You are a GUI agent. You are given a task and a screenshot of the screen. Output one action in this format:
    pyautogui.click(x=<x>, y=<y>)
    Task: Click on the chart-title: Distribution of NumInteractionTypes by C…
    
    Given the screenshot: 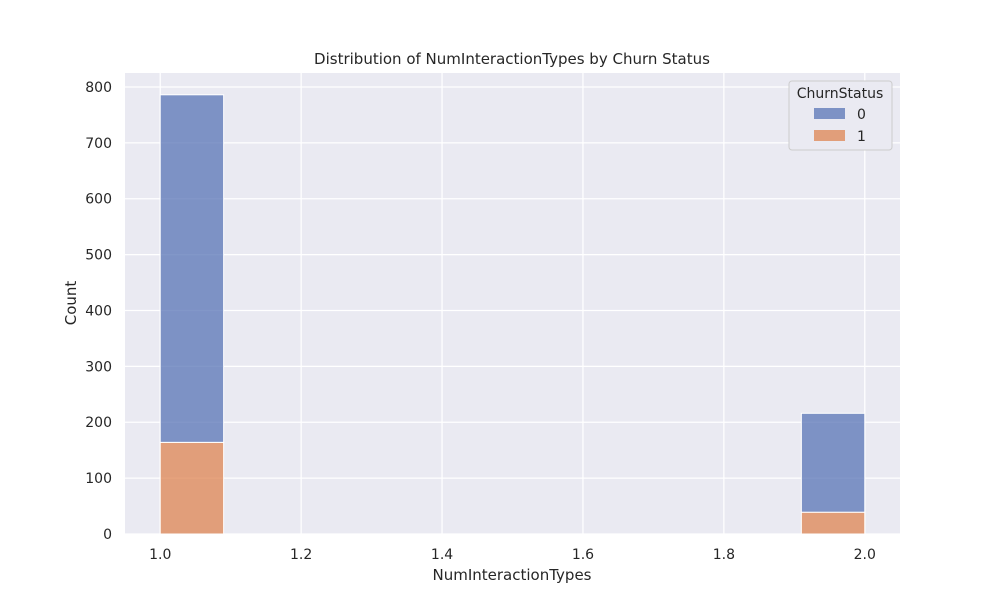 What is the action you would take?
    pyautogui.click(x=512, y=59)
    